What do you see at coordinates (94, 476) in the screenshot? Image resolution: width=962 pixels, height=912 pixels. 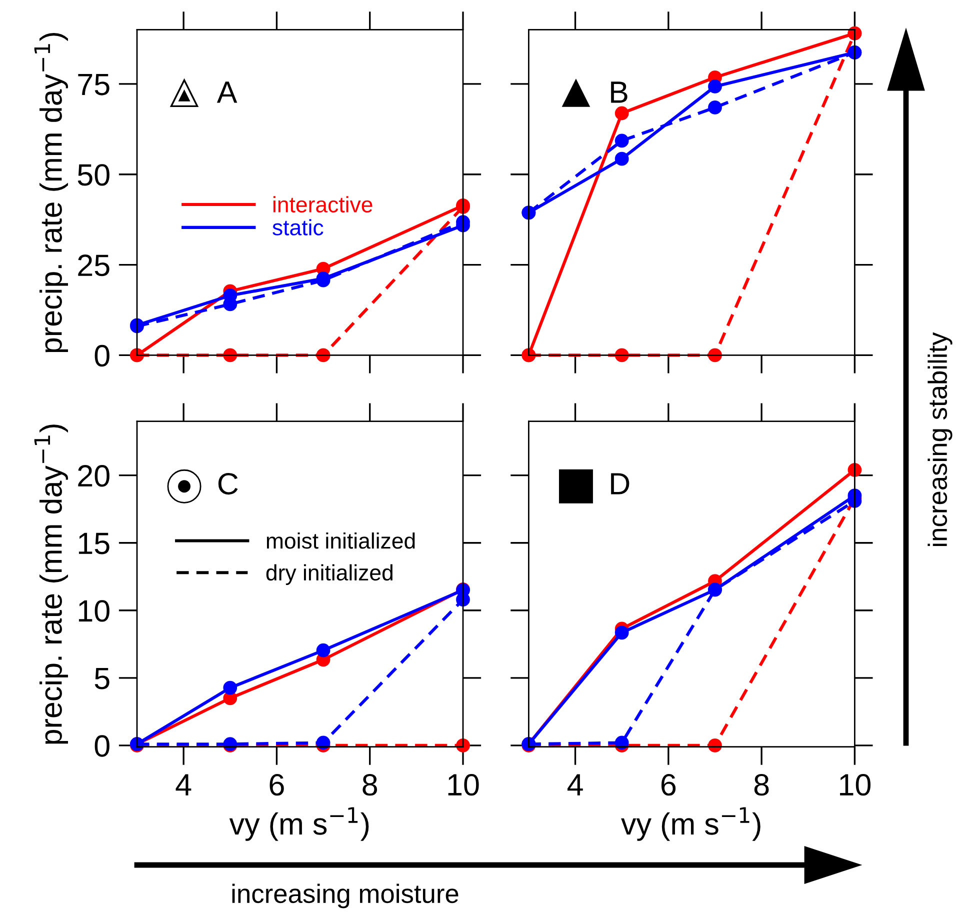 I see `y-tick-label: 20` at bounding box center [94, 476].